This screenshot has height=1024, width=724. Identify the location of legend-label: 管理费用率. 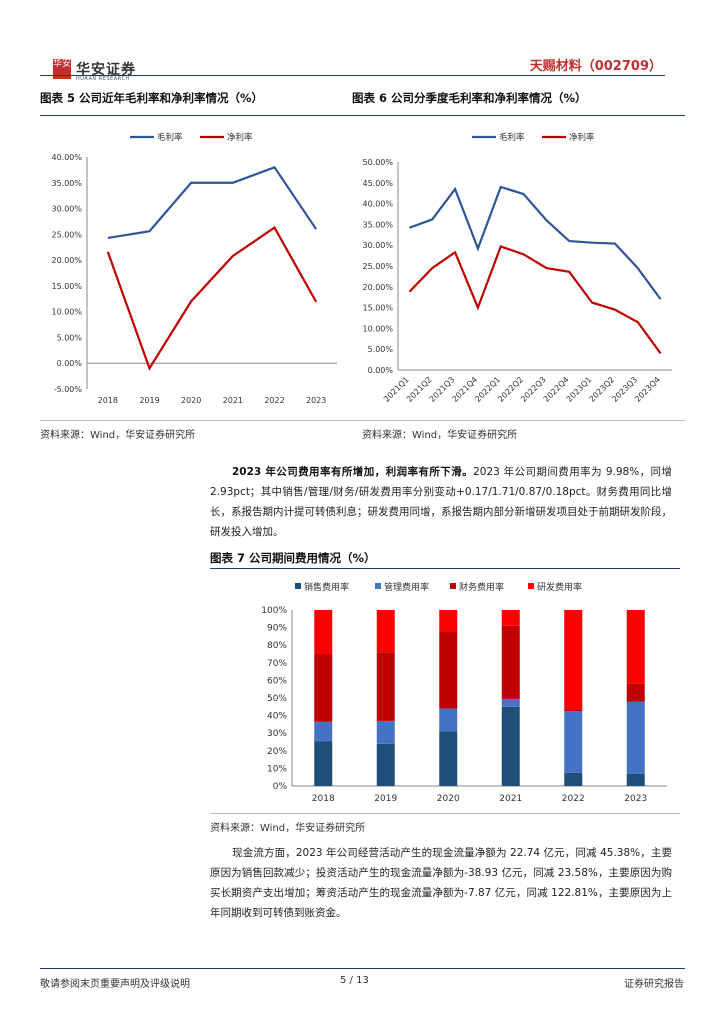
(406, 587).